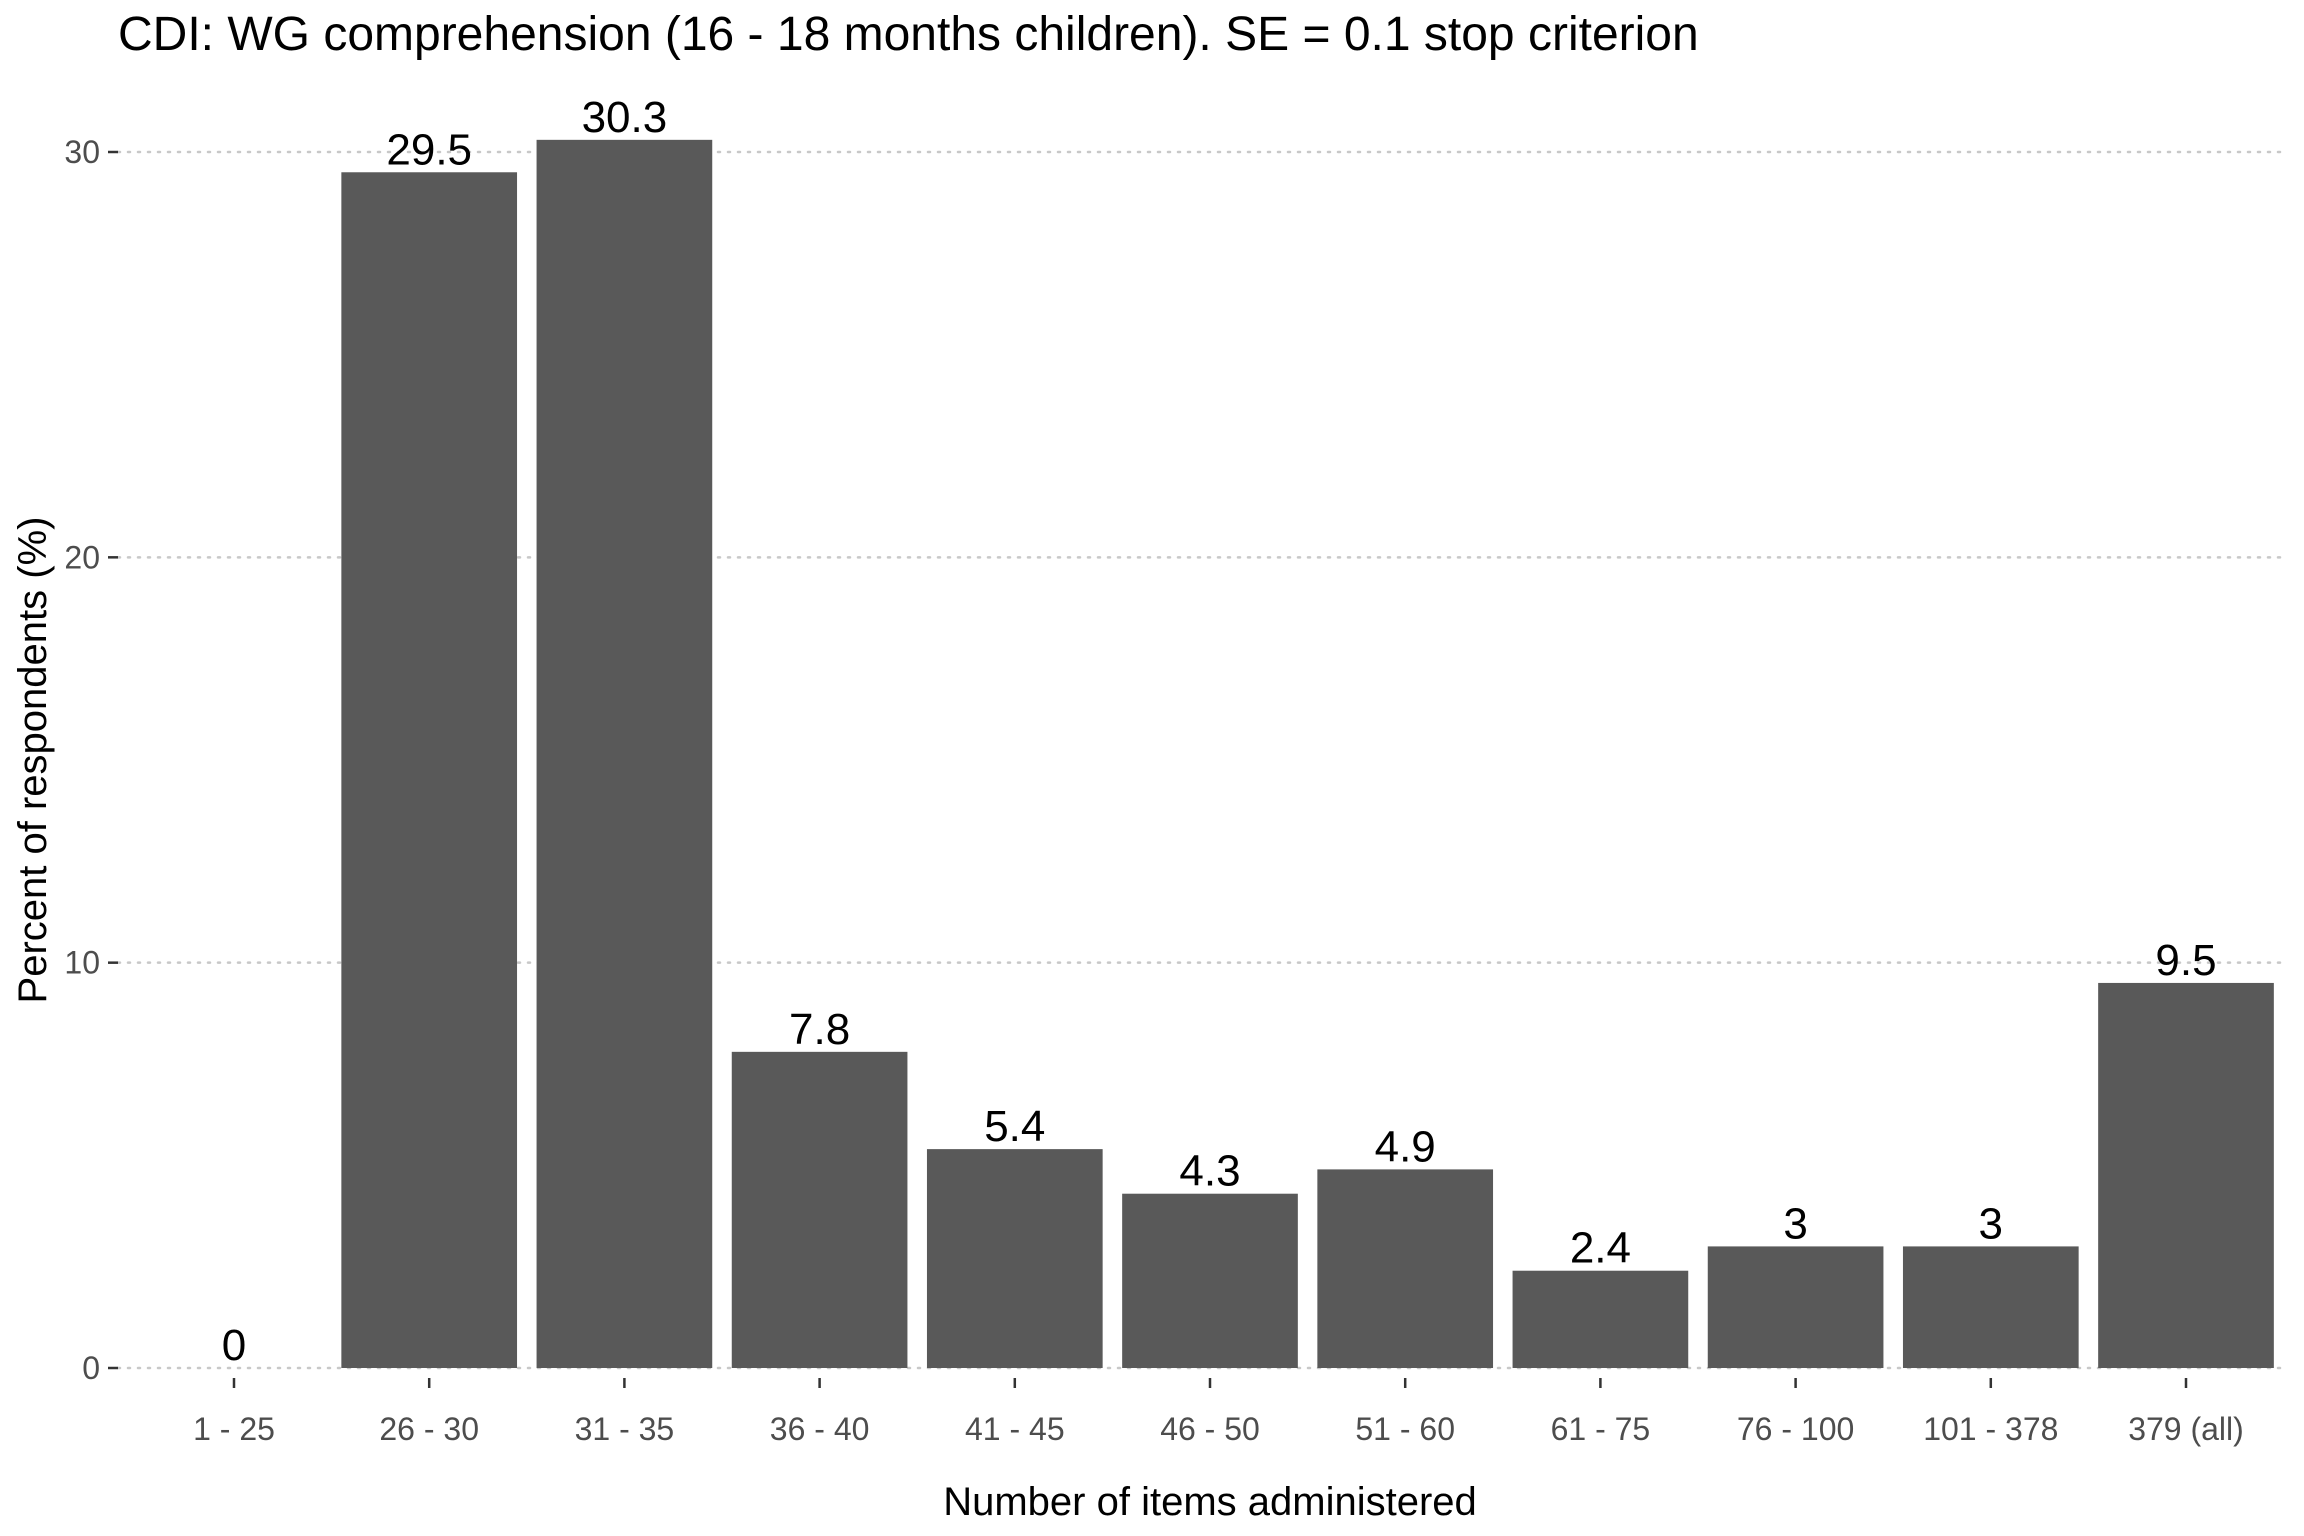  I want to click on bar-value-label: 4.9, so click(1405, 1146).